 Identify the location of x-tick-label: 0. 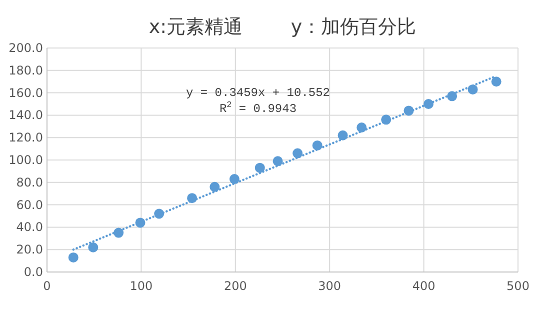
(47, 286).